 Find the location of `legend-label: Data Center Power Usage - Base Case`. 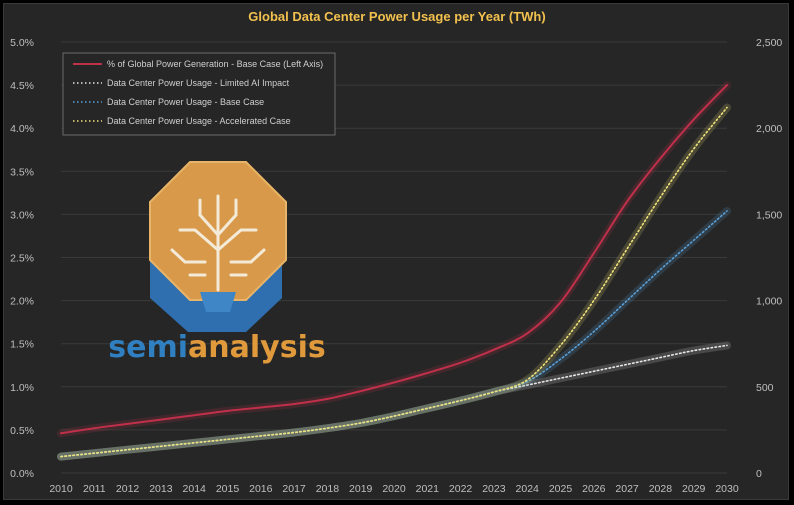

legend-label: Data Center Power Usage - Base Case is located at coordinates (185, 102).